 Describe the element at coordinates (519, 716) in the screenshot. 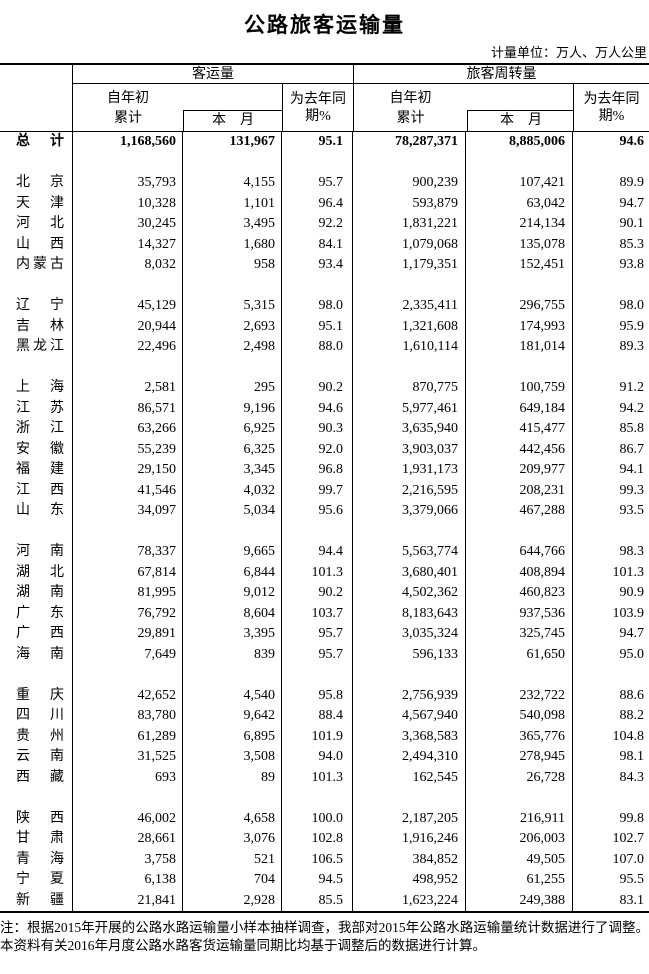

I see `value-cell: 540,098` at that location.